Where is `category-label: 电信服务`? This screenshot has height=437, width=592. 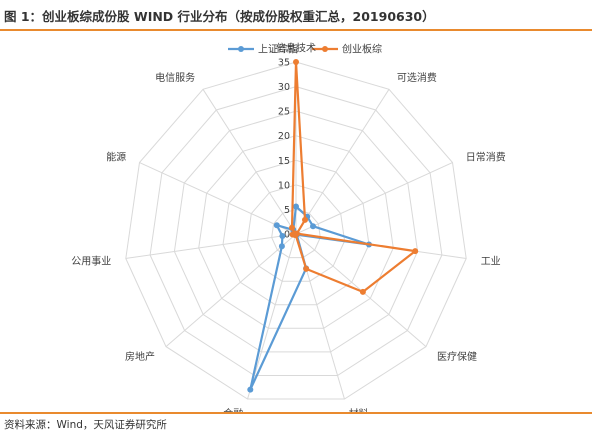 category-label: 电信服务 is located at coordinates (175, 77).